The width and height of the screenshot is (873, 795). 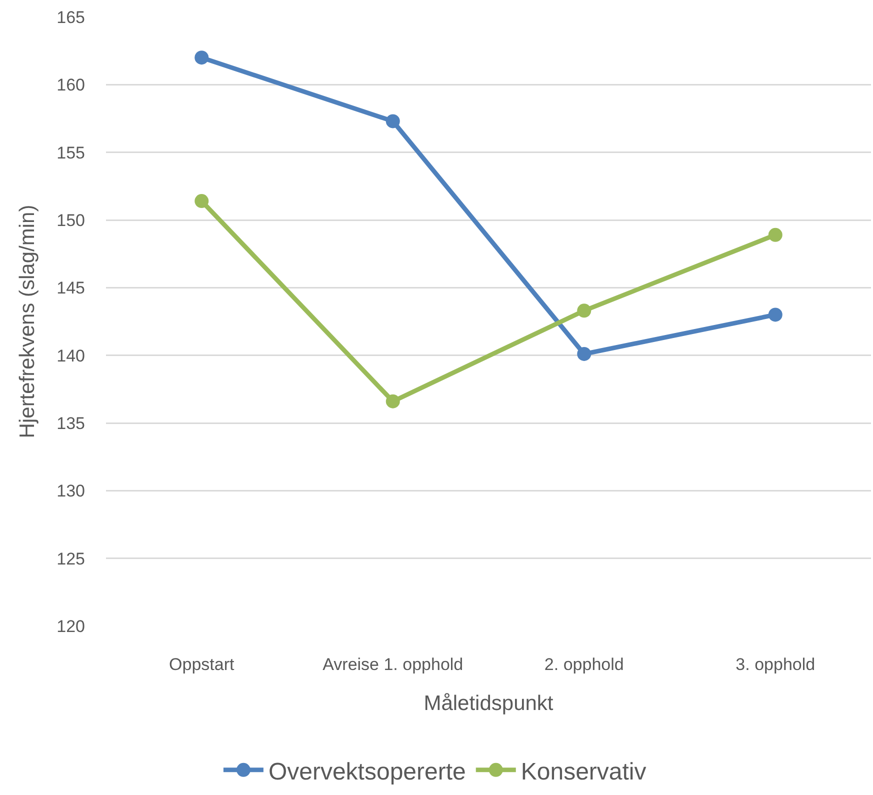 What do you see at coordinates (70, 220) in the screenshot?
I see `y-tick-label: 150` at bounding box center [70, 220].